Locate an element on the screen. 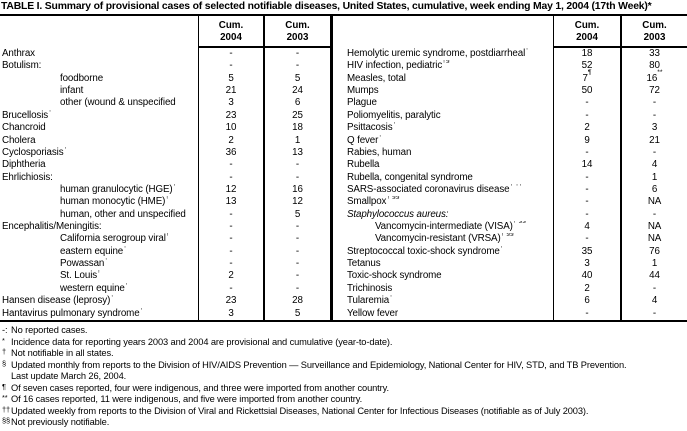 Image resolution: width=687 pixels, height=431 pixels. value-text: 6 is located at coordinates (654, 189).